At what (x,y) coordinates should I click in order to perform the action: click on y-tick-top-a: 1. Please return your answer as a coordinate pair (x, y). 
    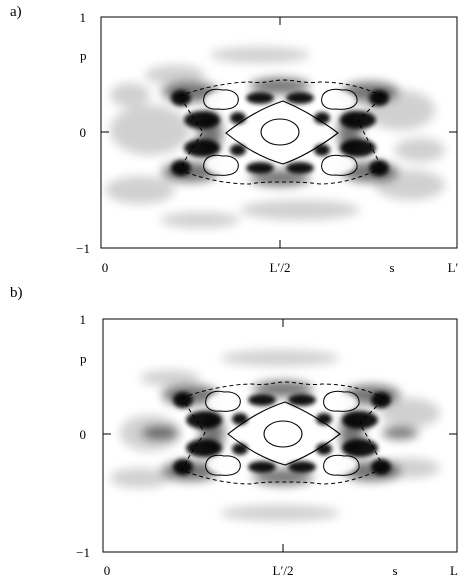
    Looking at the image, I should click on (83, 17).